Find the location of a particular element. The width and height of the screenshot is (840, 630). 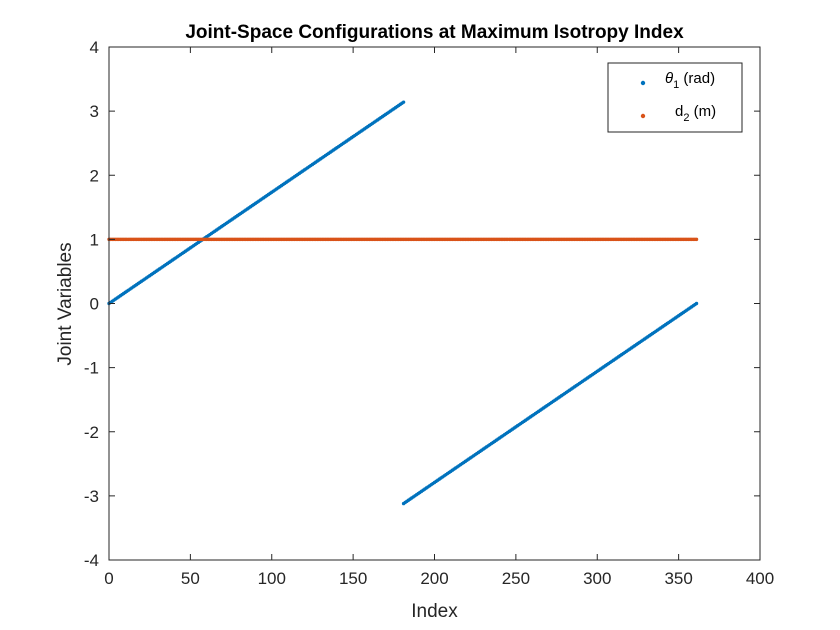

y-tick-label: -3 is located at coordinates (91, 496).